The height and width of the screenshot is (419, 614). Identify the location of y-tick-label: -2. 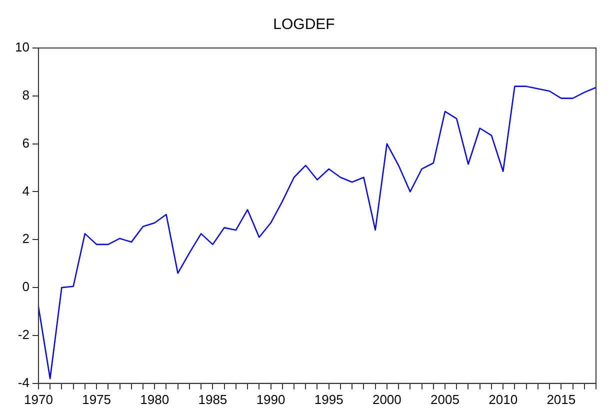
(24, 334).